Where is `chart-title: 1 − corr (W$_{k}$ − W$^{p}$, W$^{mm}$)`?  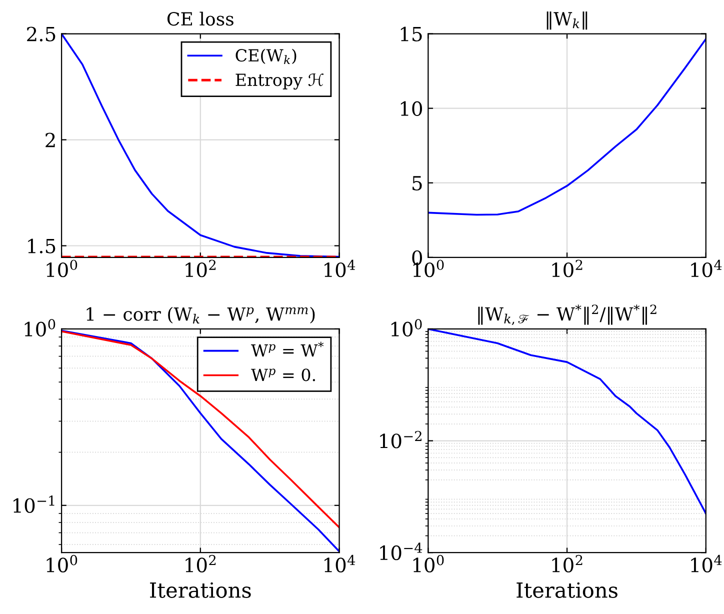 chart-title: 1 − corr (W$_{k}$ − W$^{p}$, W$^{mm}$) is located at coordinates (200, 315).